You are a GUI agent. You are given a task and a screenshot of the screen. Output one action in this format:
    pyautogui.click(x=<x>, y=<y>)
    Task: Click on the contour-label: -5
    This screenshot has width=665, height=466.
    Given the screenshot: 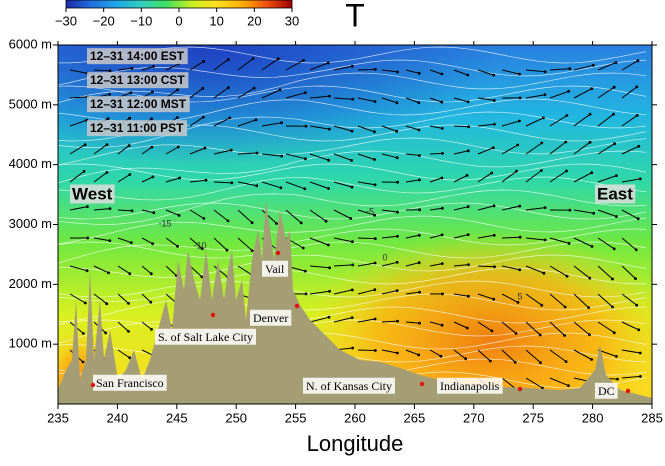 What is the action you would take?
    pyautogui.click(x=370, y=211)
    